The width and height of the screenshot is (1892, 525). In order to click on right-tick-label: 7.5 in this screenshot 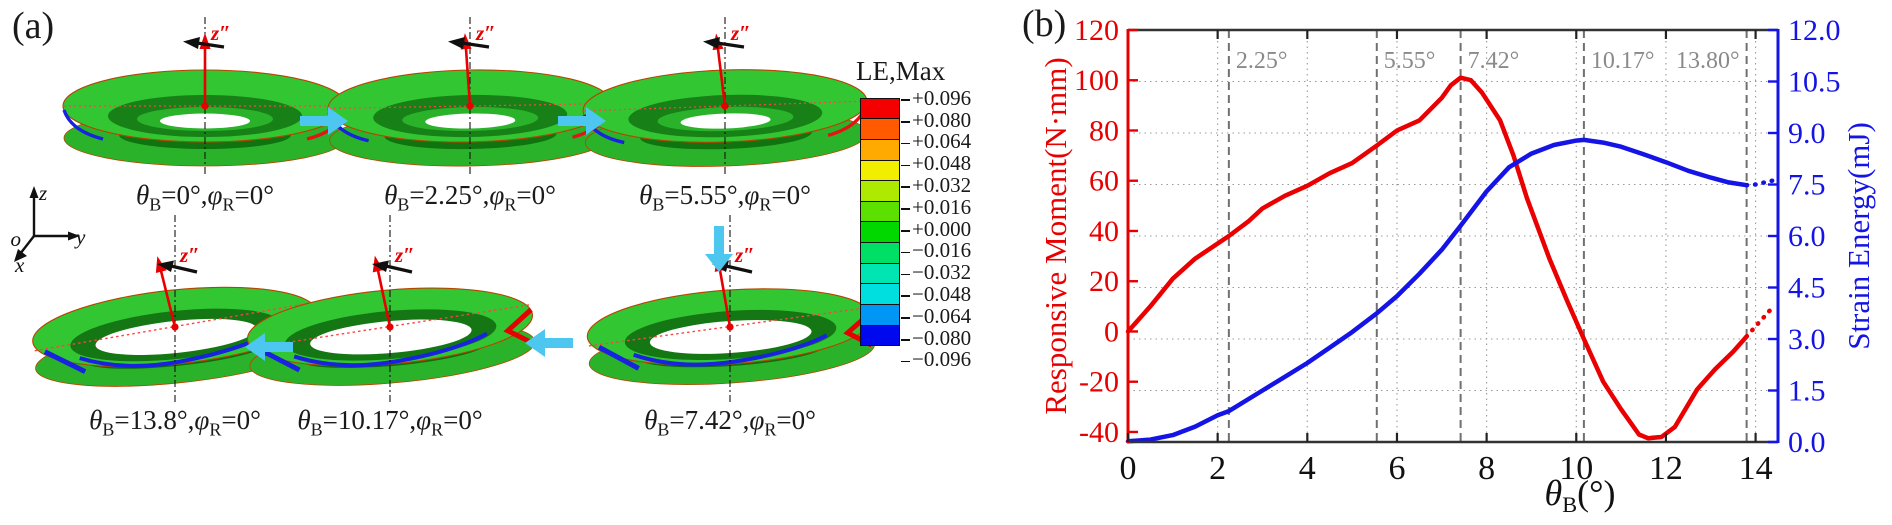, I will do `click(1807, 185)`.